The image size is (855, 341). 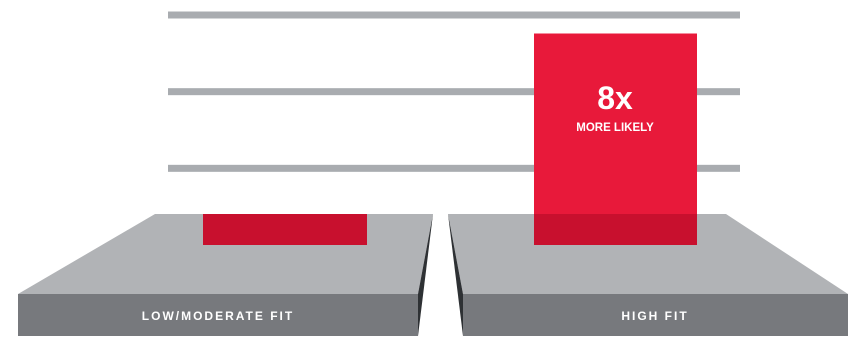 I want to click on category-label-high-fit: HIGH FIT, so click(x=654, y=316).